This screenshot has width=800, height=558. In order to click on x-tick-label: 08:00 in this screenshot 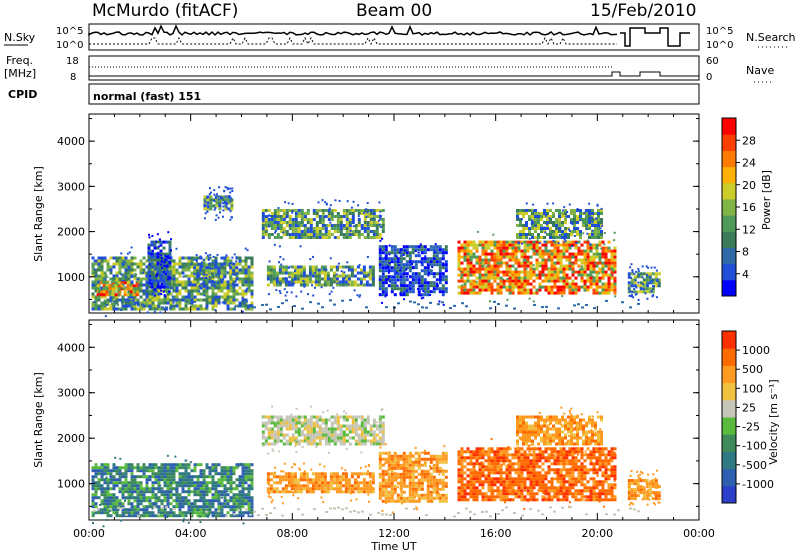, I will do `click(292, 533)`.